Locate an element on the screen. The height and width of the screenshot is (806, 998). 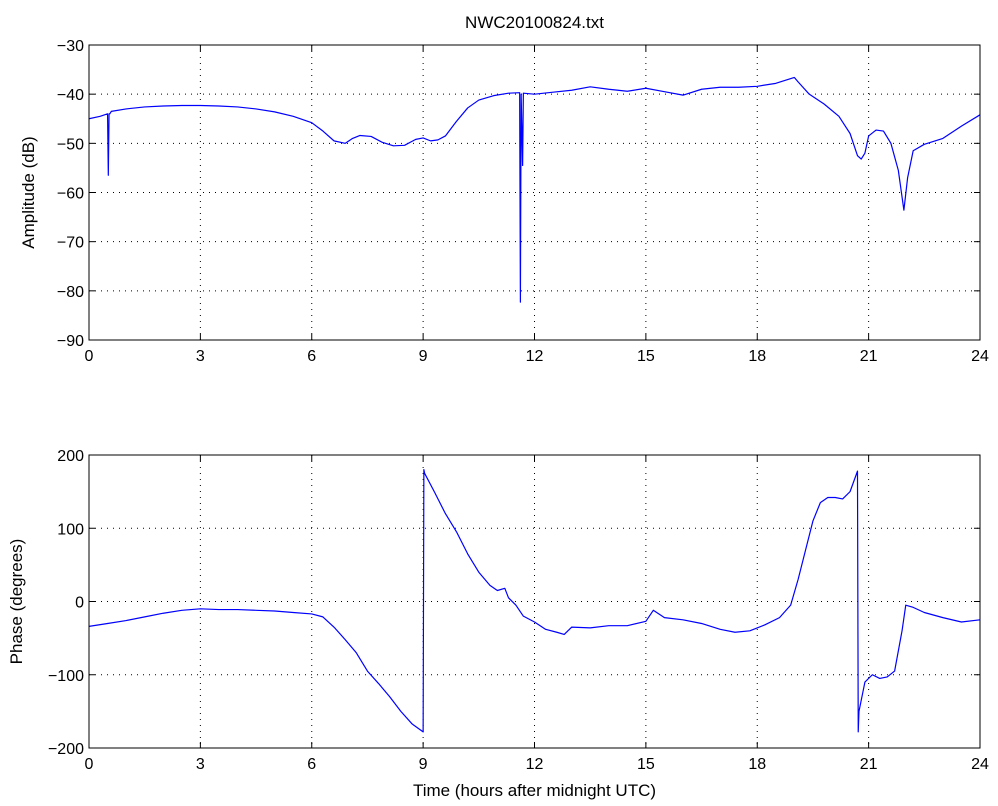
phase-x-tick-label-3: 9 is located at coordinates (423, 764).